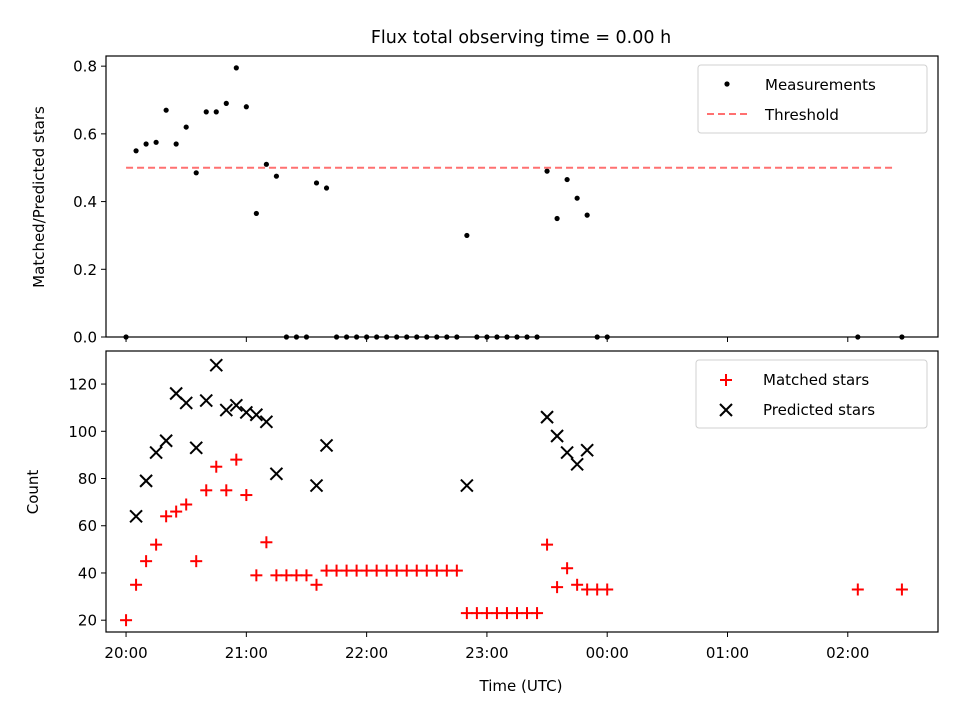 The image size is (960, 720). What do you see at coordinates (87, 573) in the screenshot?
I see `y-tick-label: 40` at bounding box center [87, 573].